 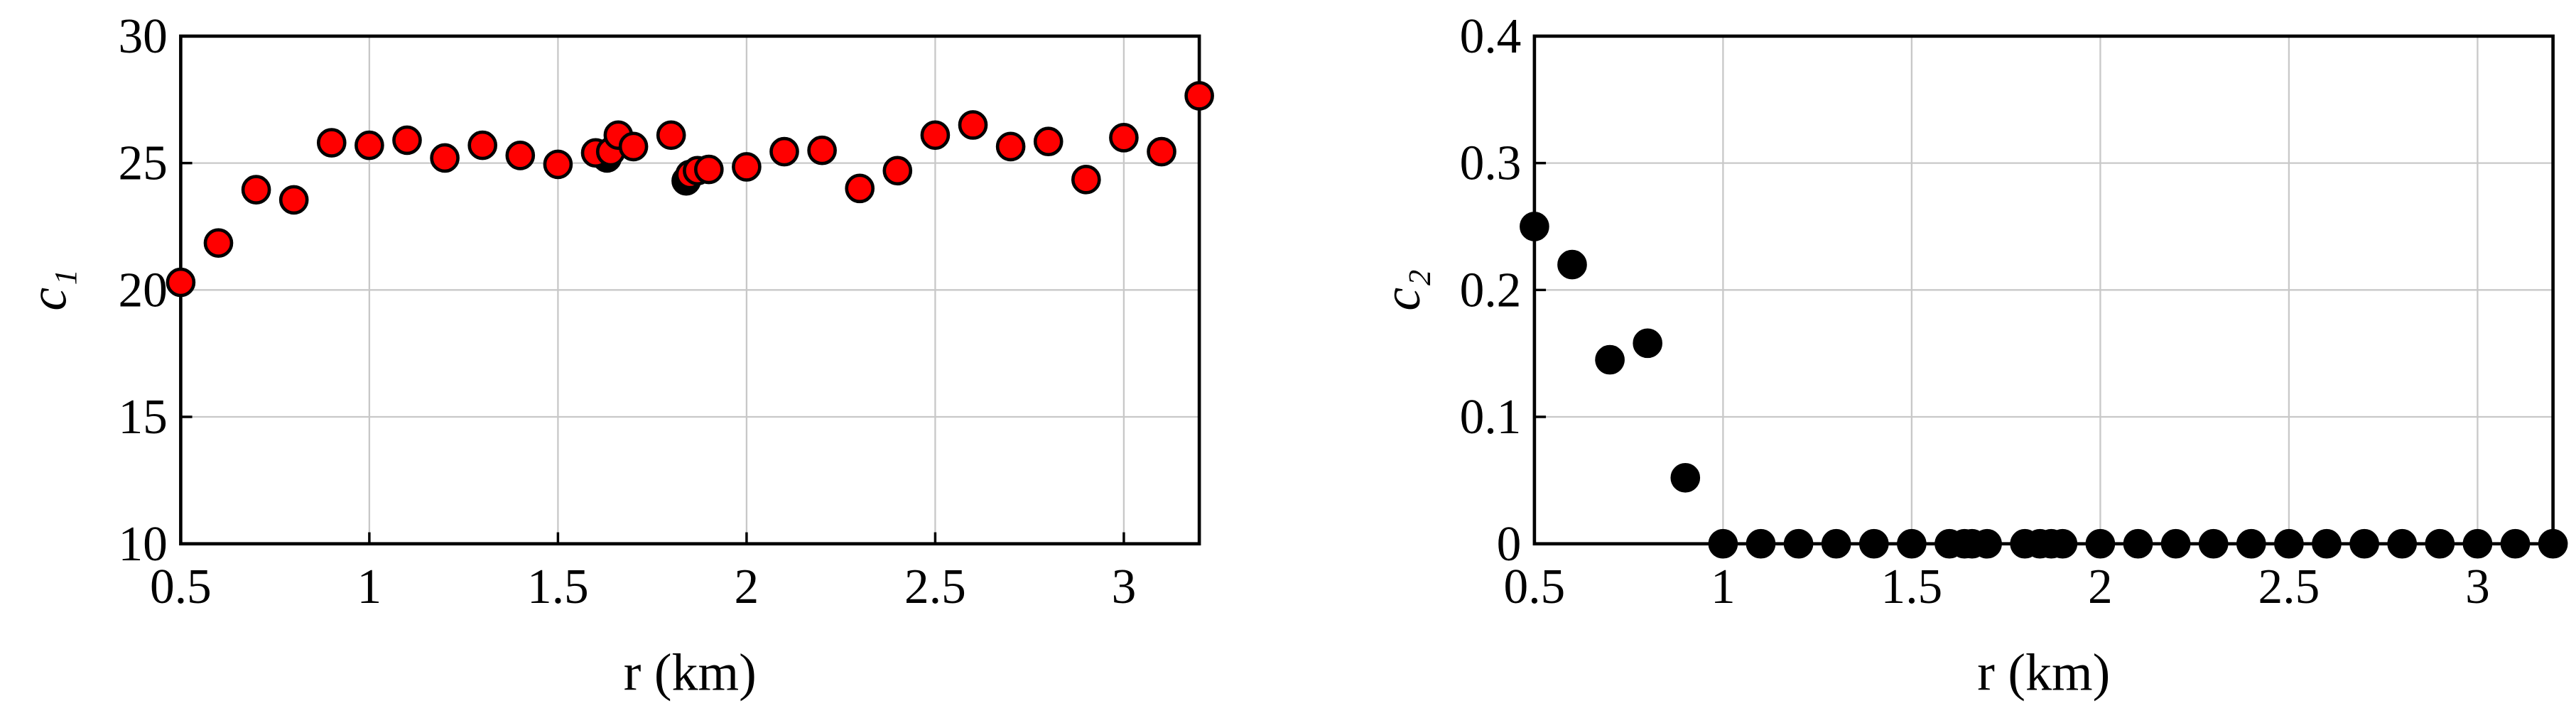 What do you see at coordinates (143, 544) in the screenshot?
I see `y-tick-label: 10` at bounding box center [143, 544].